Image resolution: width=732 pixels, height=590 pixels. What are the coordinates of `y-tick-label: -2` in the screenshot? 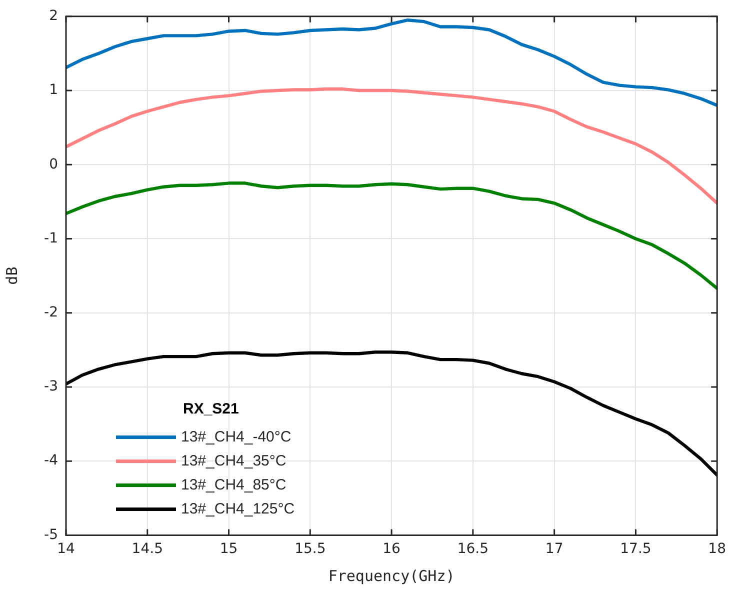 It's located at (51, 312).